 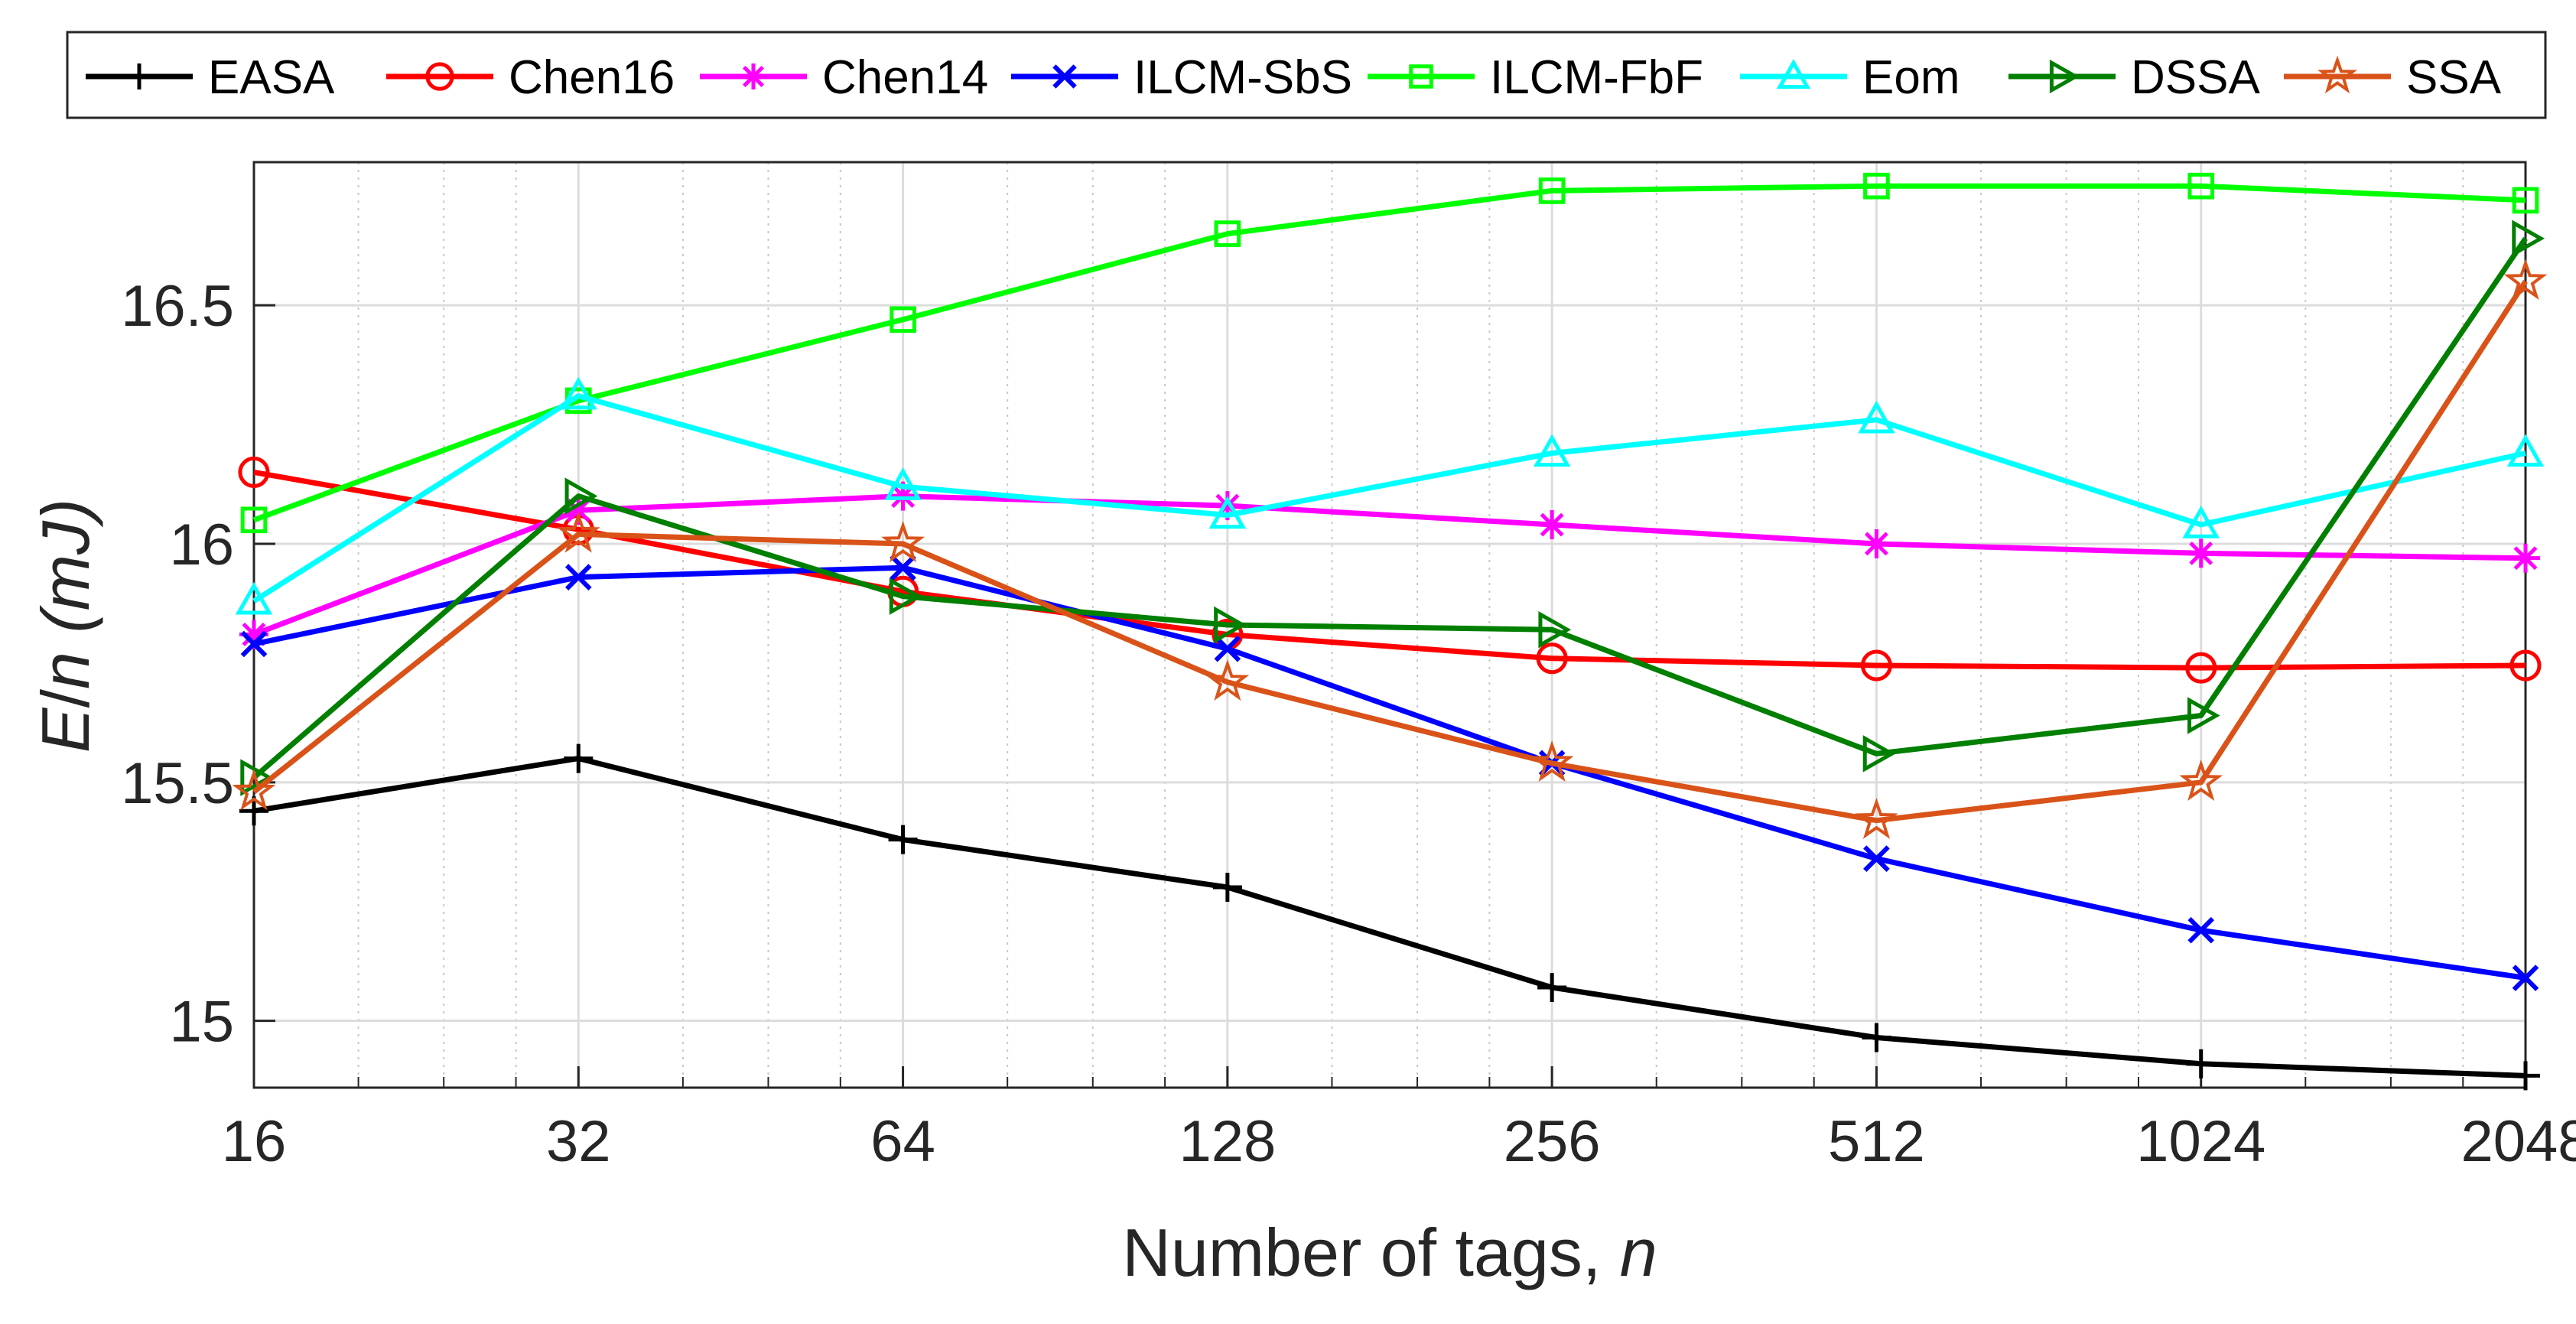 What do you see at coordinates (177, 783) in the screenshot?
I see `y-tick-label: 15.5` at bounding box center [177, 783].